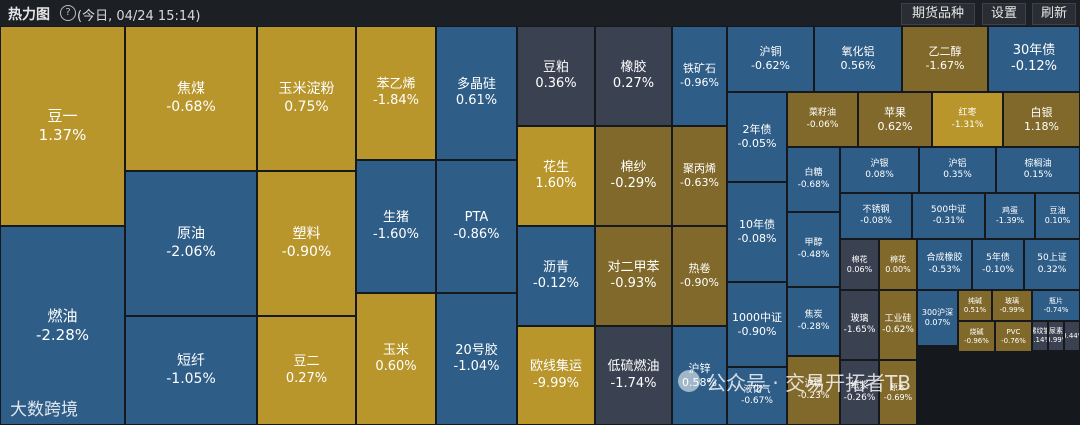 The image size is (1080, 425). I want to click on cell-name: 瓶片, so click(1056, 300).